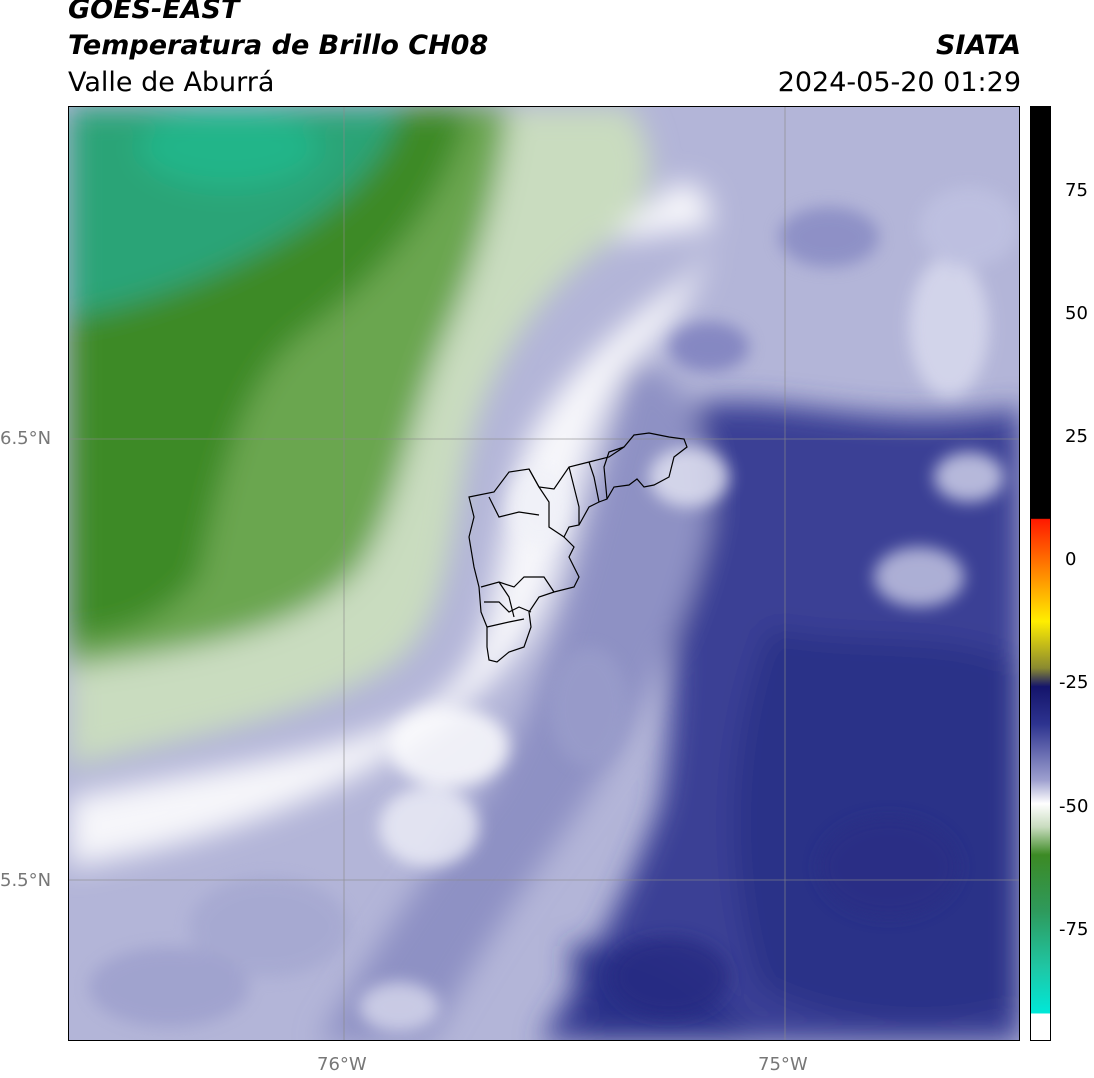  I want to click on colorbar-tick: 0, so click(1071, 559).